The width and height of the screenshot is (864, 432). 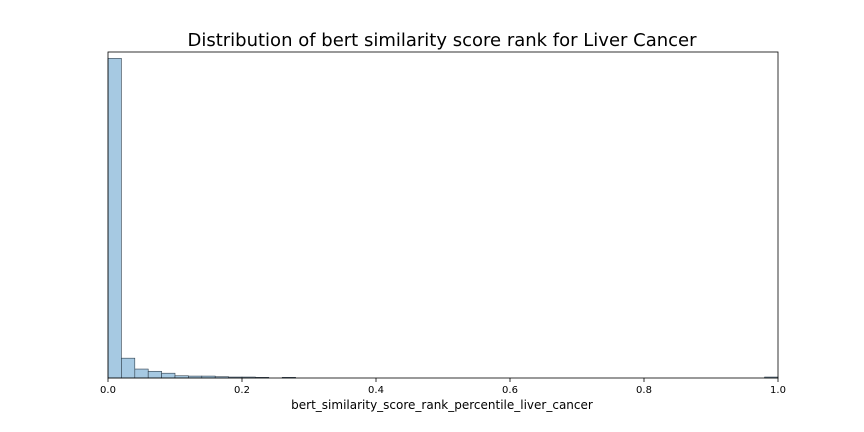 I want to click on x-tick-label-0: 0.0, so click(x=108, y=390).